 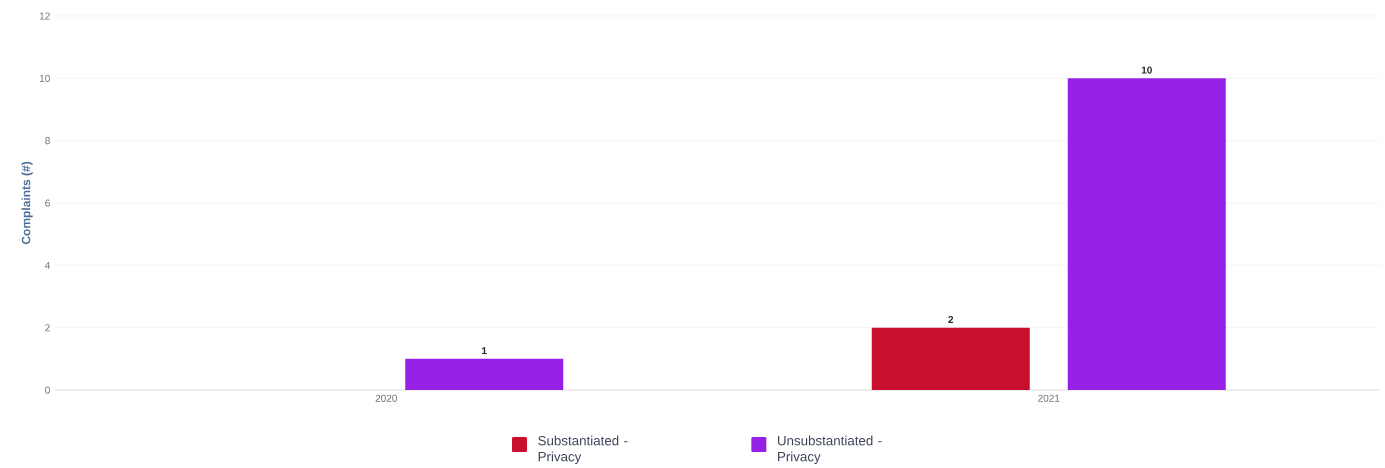 What do you see at coordinates (44, 78) in the screenshot?
I see `y-tick-label: 10` at bounding box center [44, 78].